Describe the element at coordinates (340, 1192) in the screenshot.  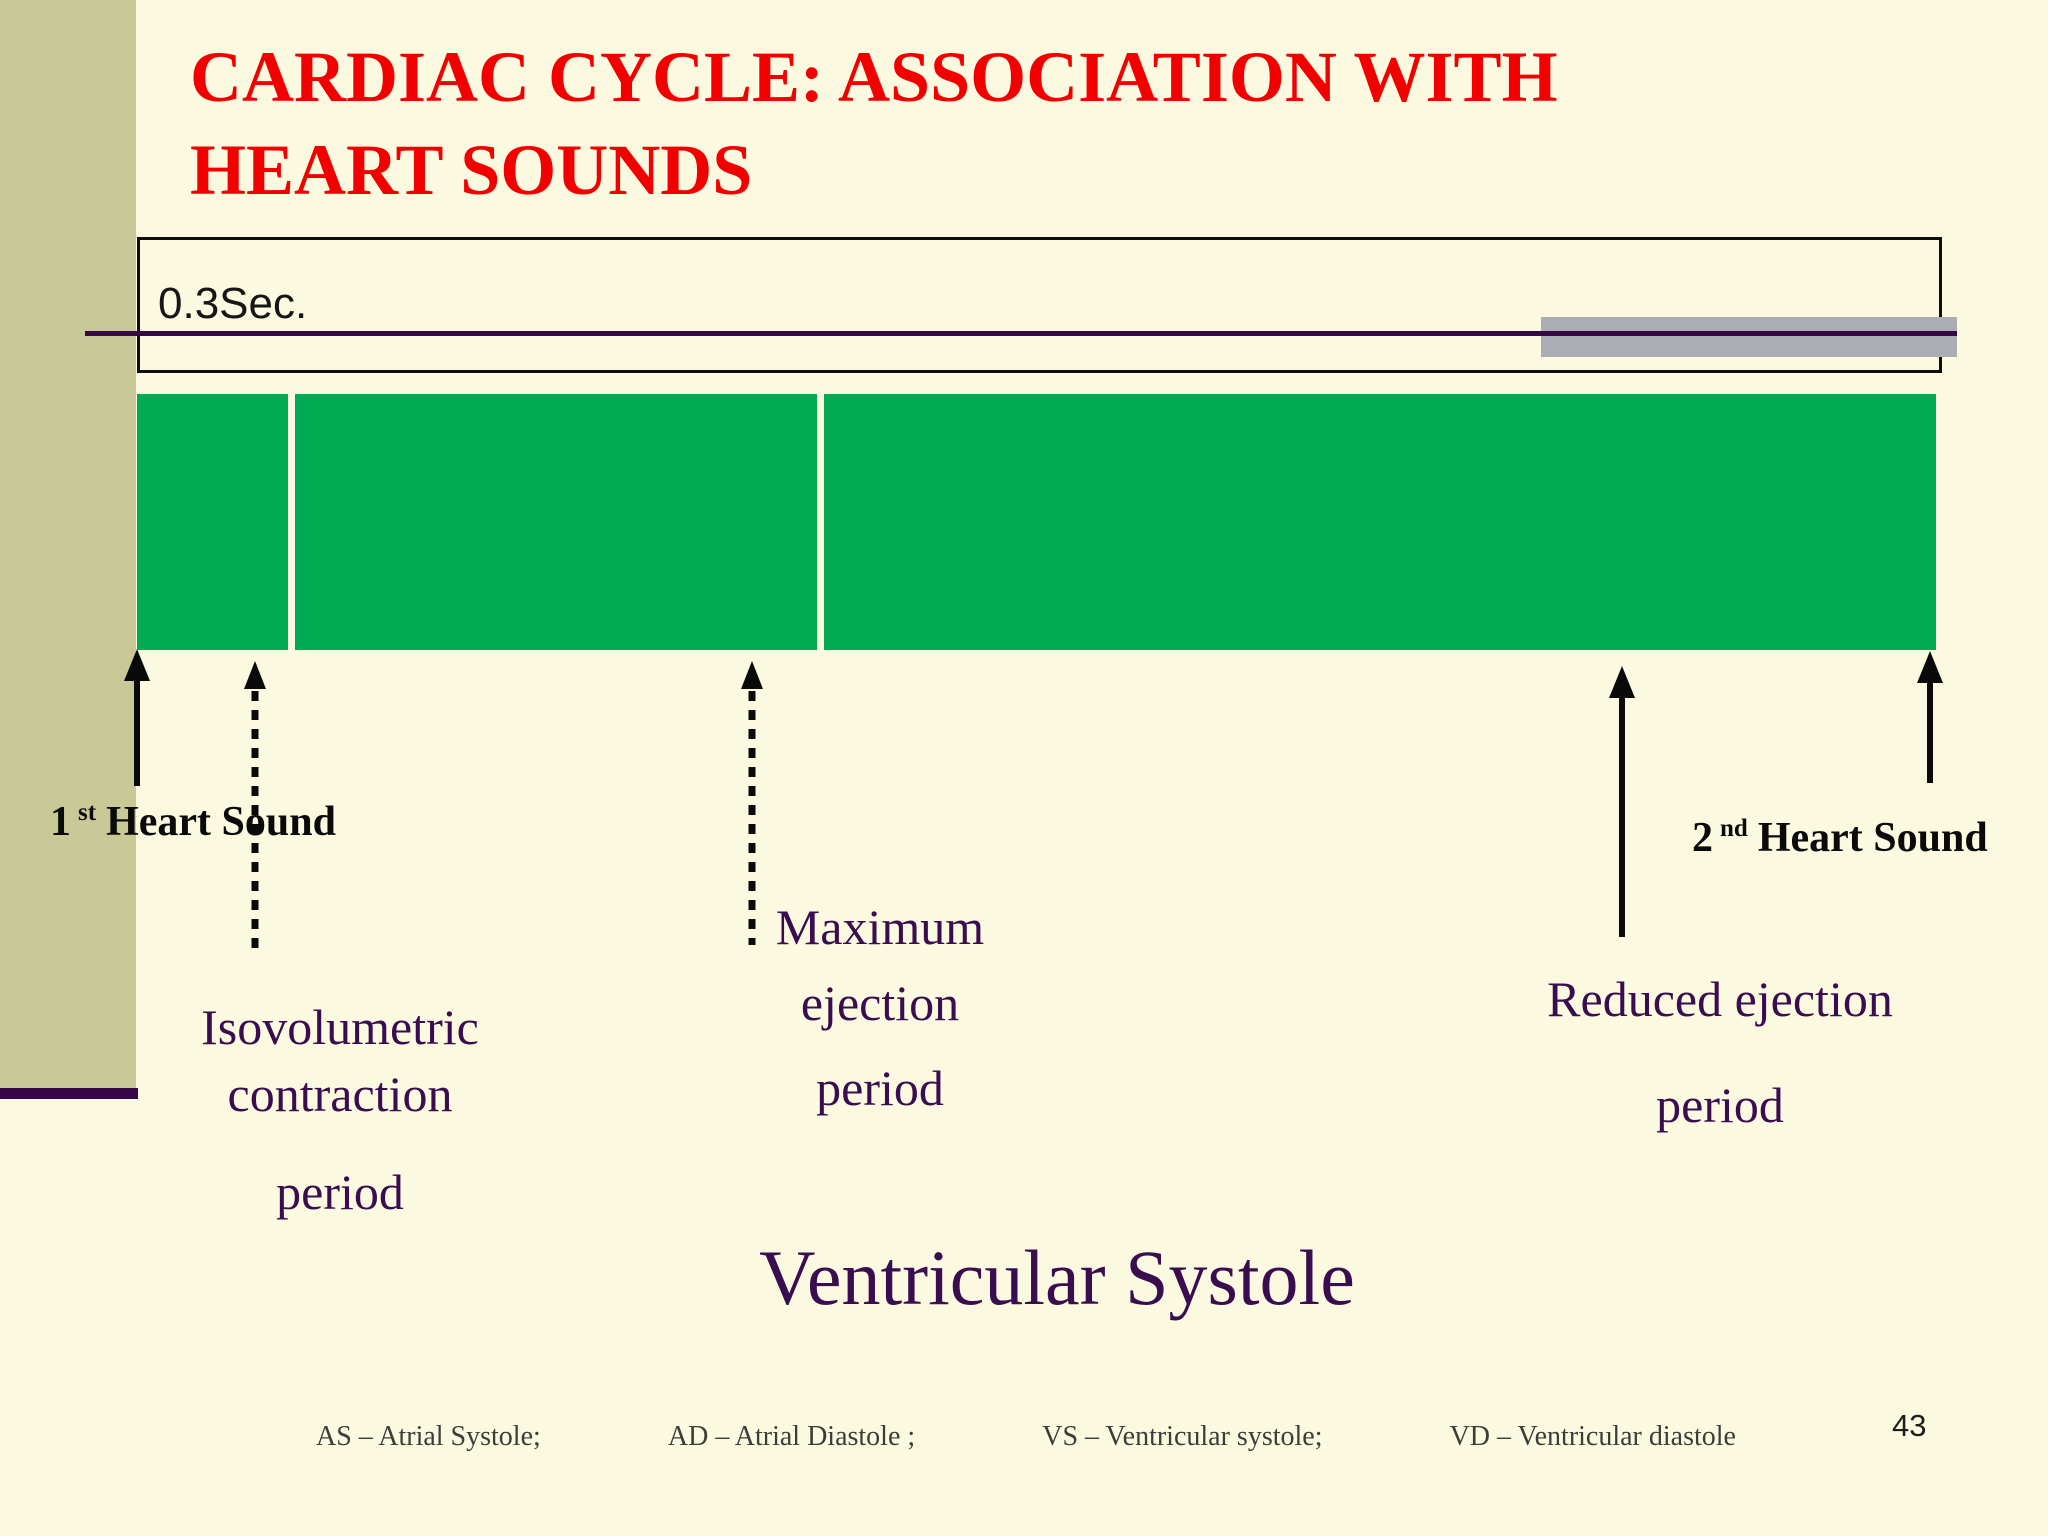
I see `isovolumetric-line3: period` at that location.